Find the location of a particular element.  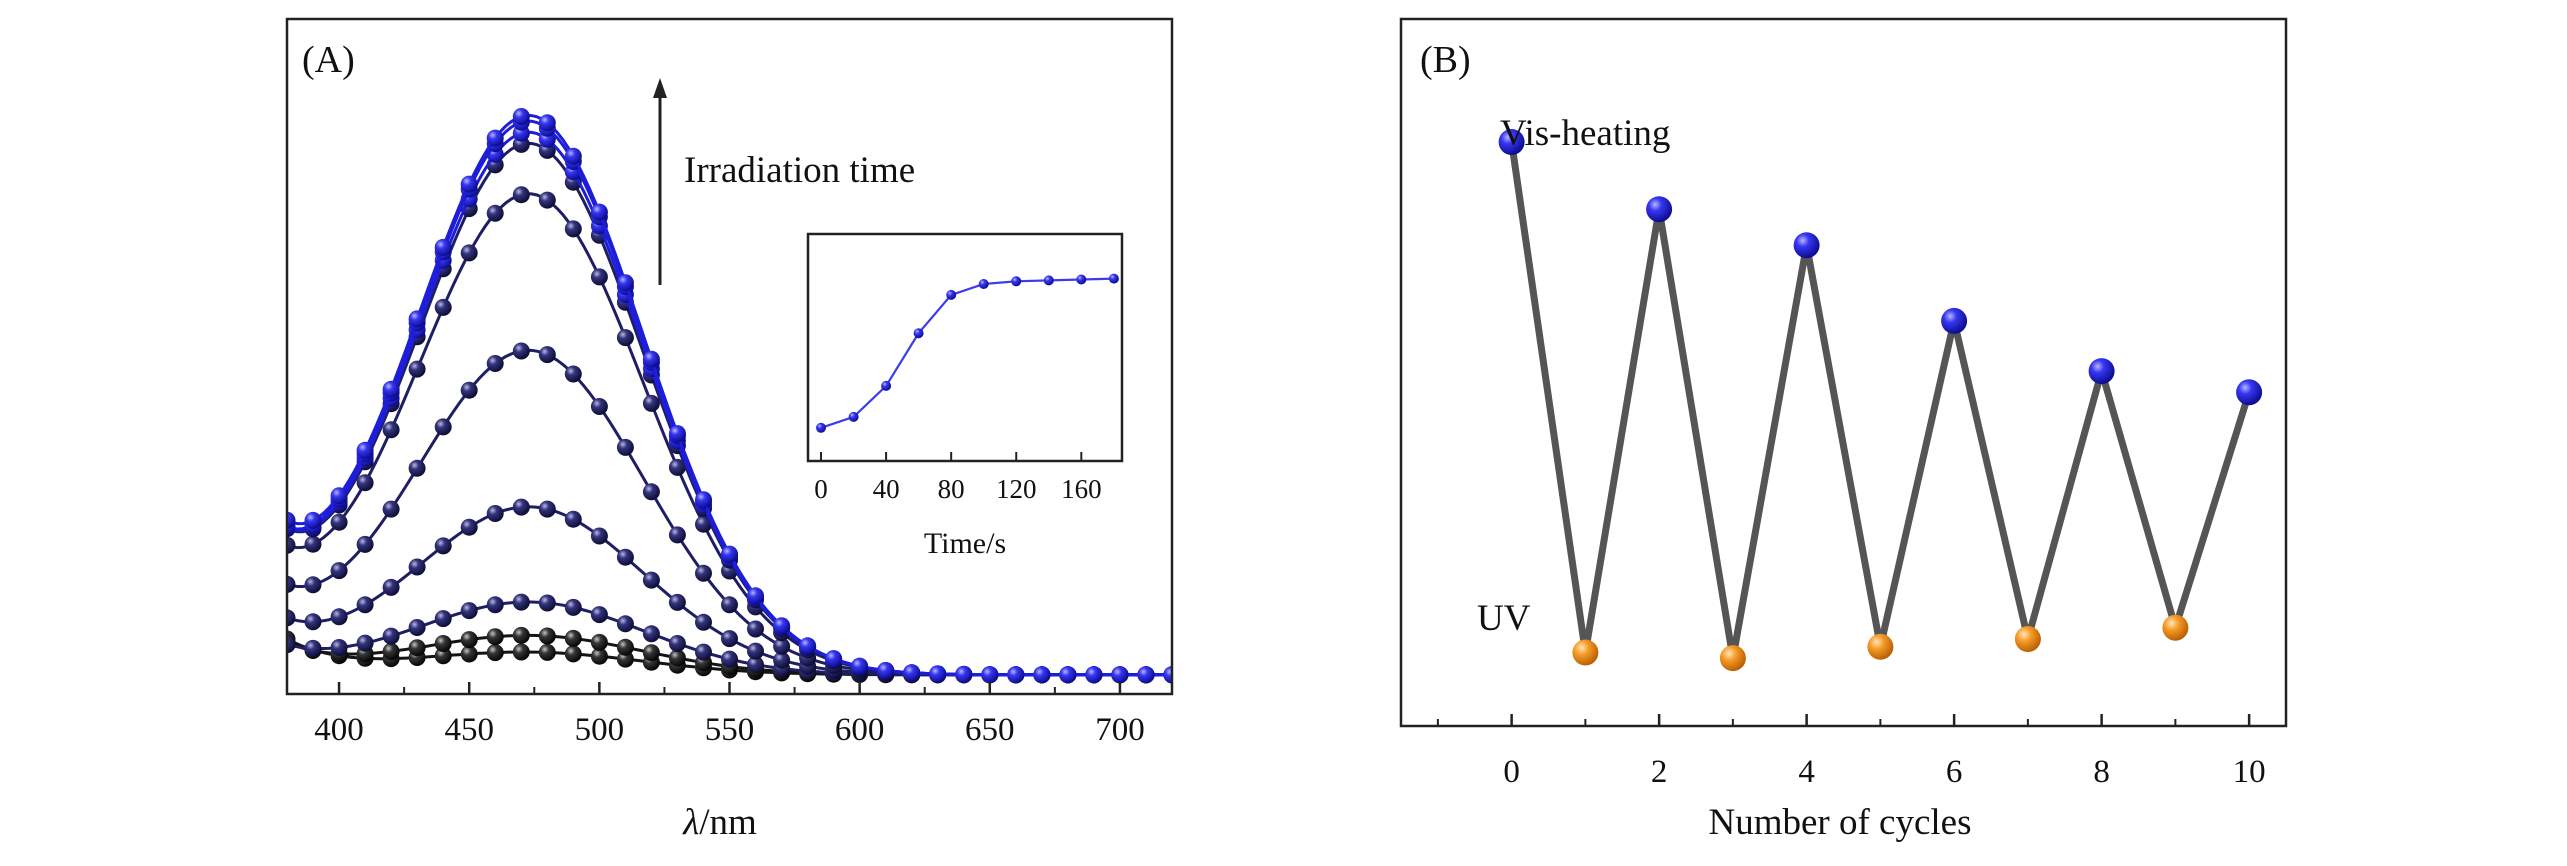

panel-b-x-axis-title: Number of cycles is located at coordinates (1839, 822).